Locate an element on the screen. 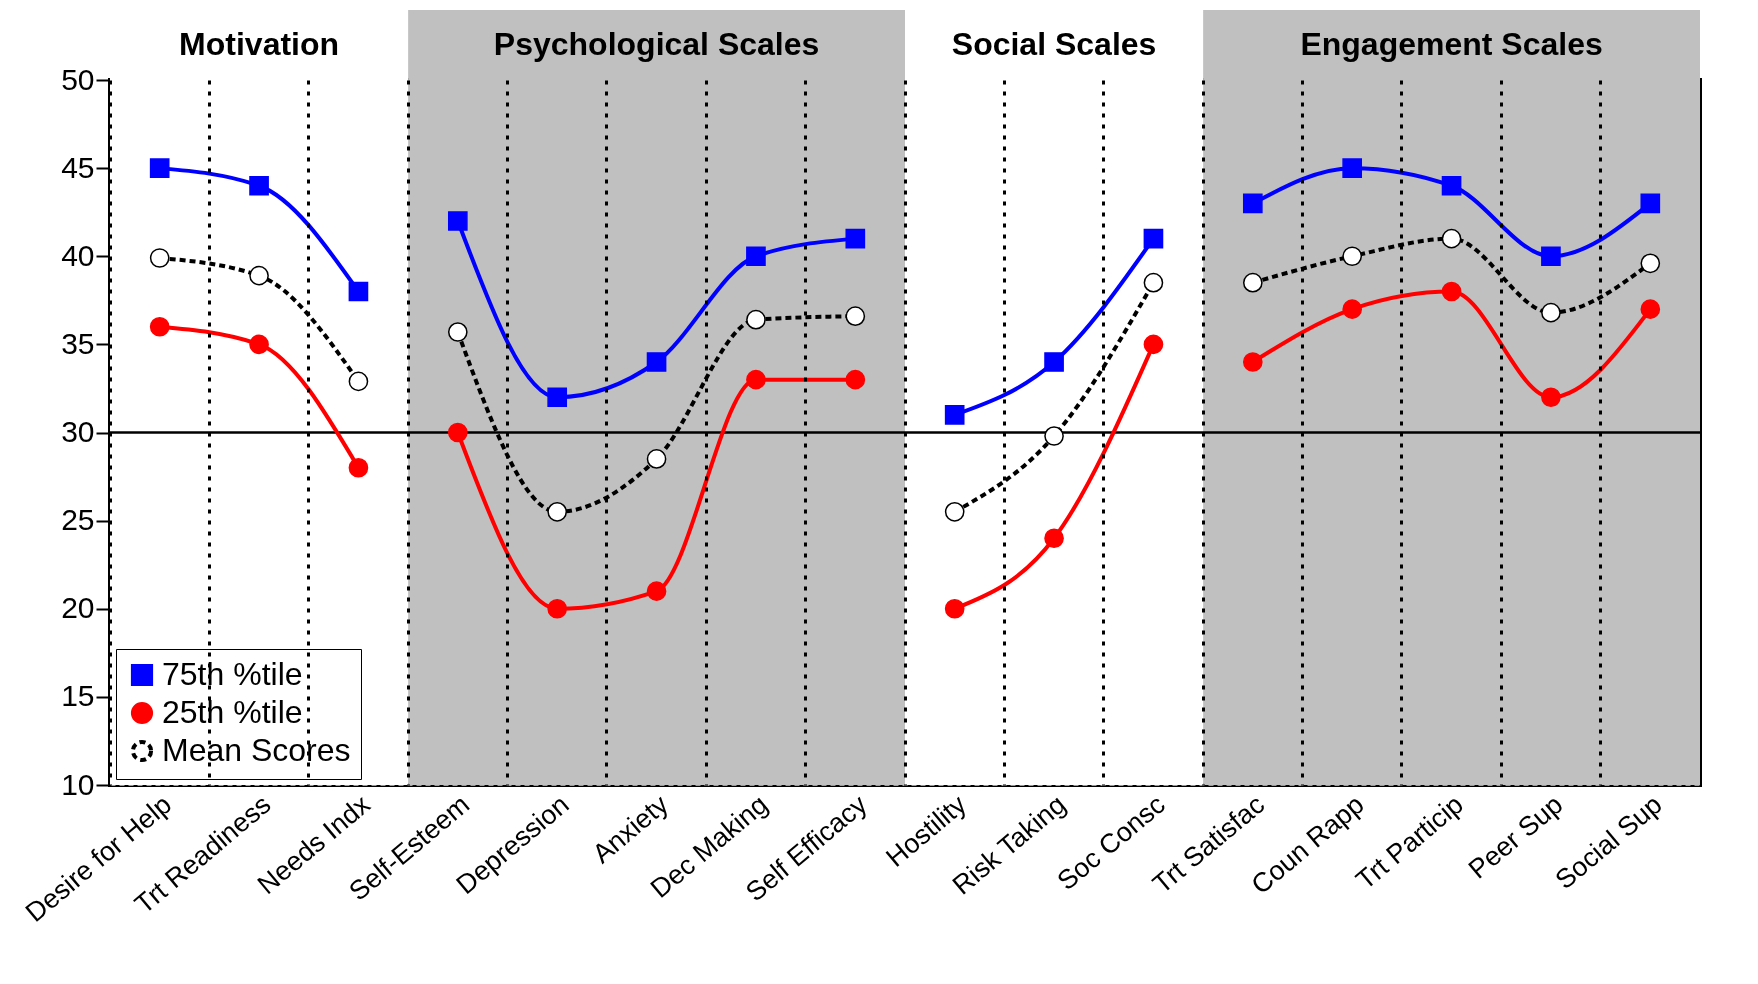 Image resolution: width=1758 pixels, height=984 pixels. y-tick-label: 20 is located at coordinates (78, 608).